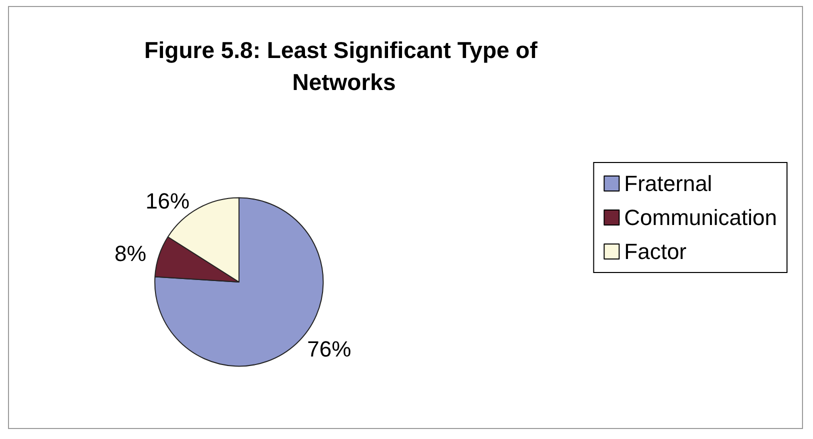 Image resolution: width=813 pixels, height=439 pixels. Describe the element at coordinates (168, 201) in the screenshot. I see `data-label: 16%` at that location.